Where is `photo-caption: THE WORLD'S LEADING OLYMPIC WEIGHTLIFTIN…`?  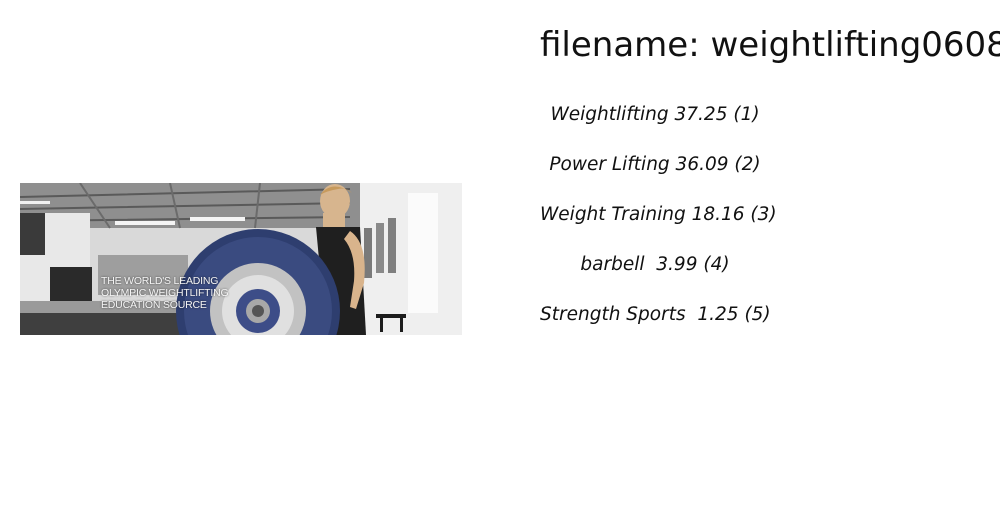 photo-caption: THE WORLD'S LEADING OLYMPIC WEIGHTLIFTIN… is located at coordinates (165, 293).